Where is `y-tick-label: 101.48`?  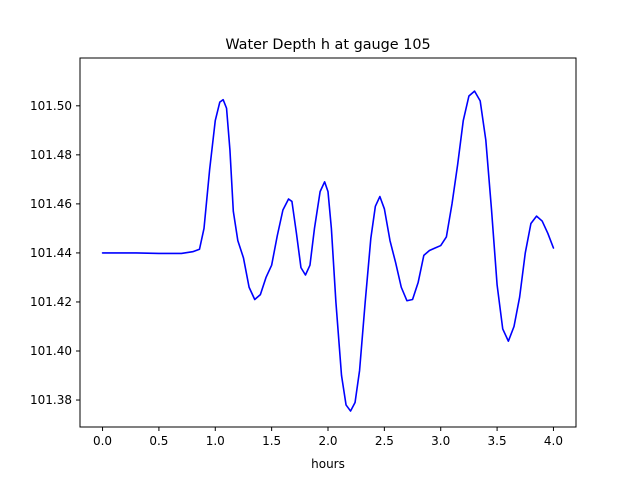 y-tick-label: 101.48 is located at coordinates (51, 155).